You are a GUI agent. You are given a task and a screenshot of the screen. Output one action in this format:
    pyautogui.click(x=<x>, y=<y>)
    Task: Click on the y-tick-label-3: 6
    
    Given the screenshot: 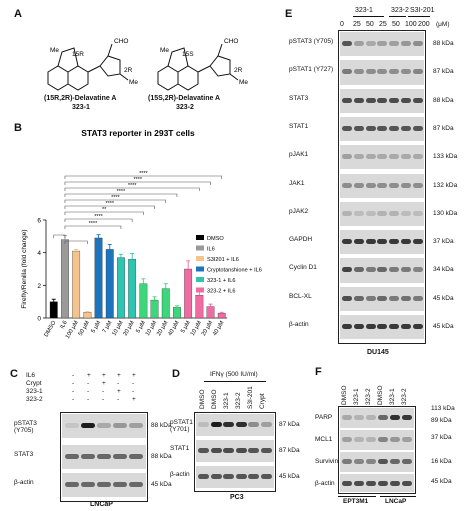 What is the action you would take?
    pyautogui.click(x=39, y=221)
    